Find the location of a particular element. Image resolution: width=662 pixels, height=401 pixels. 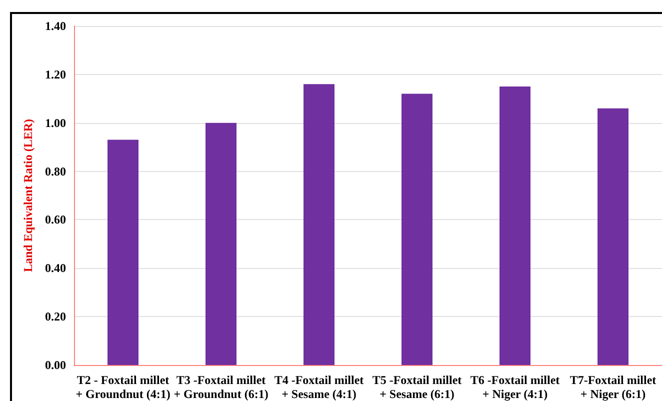

y-axis-title: Land Equivalent Ratio (LER) is located at coordinates (28, 195).